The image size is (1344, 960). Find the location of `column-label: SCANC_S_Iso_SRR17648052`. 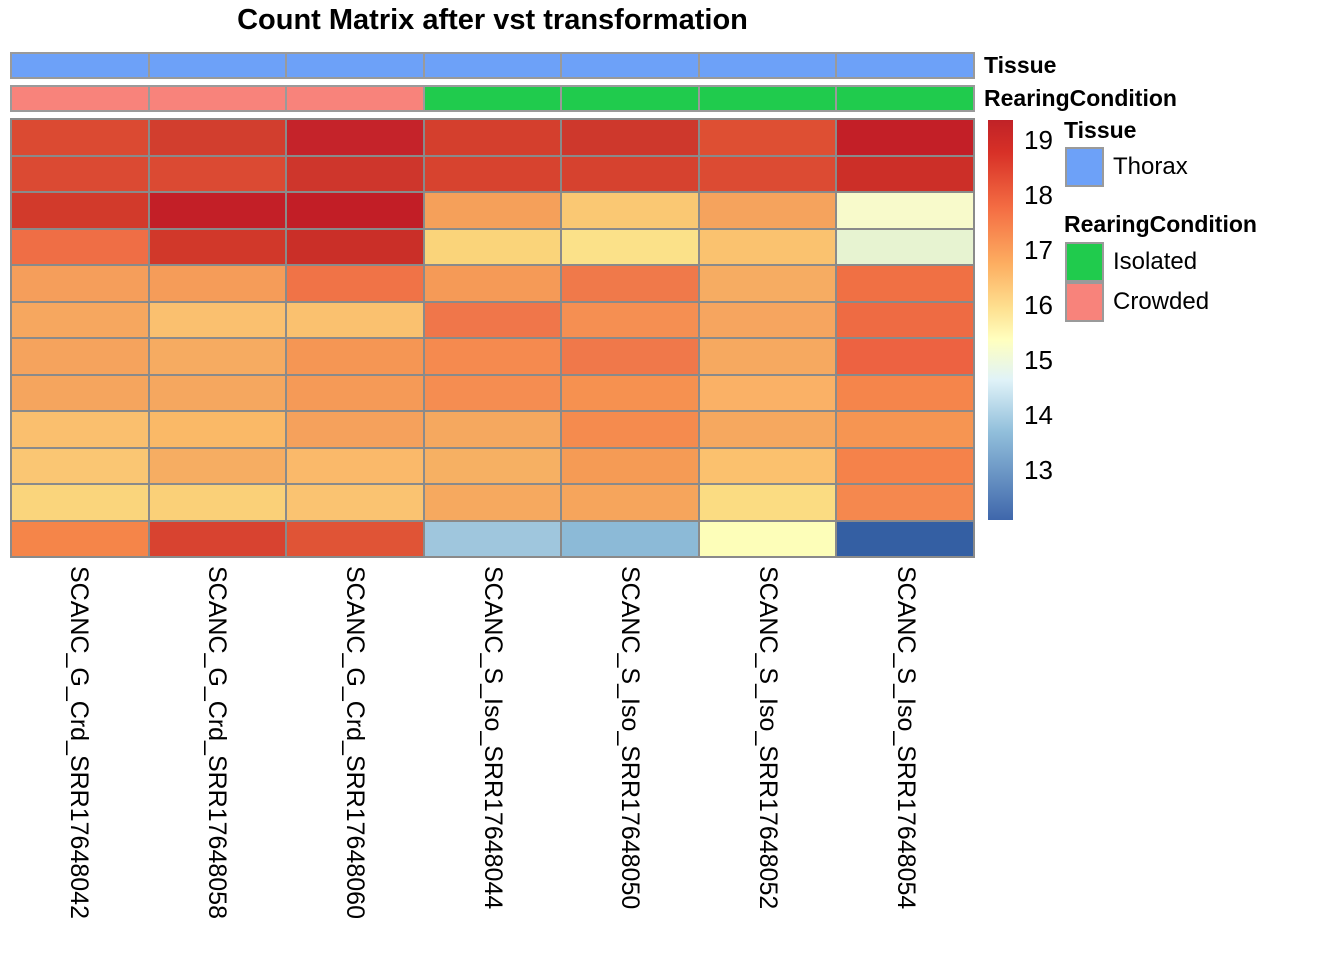

column-label: SCANC_S_Iso_SRR17648052 is located at coordinates (768, 738).